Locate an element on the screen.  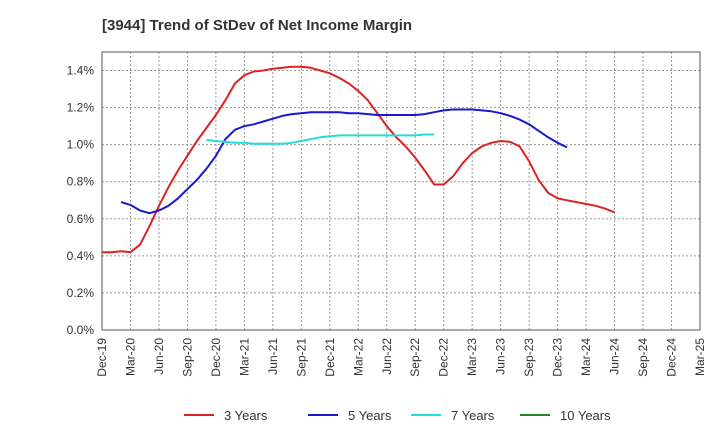
x-tick-label: Jun-20 is located at coordinates (159, 356).